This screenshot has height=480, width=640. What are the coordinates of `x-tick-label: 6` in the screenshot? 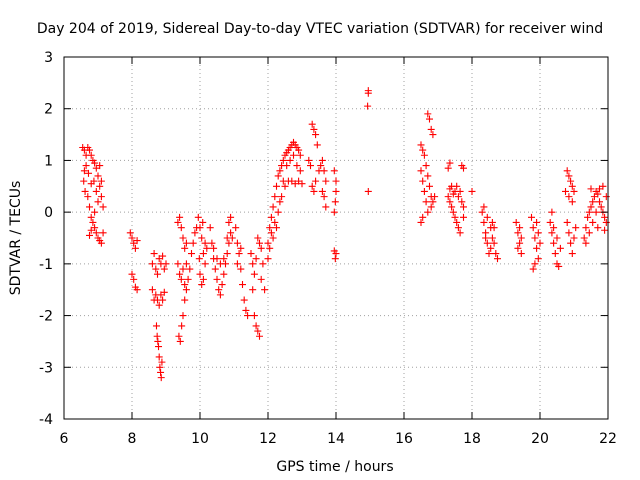 It's located at (64, 439).